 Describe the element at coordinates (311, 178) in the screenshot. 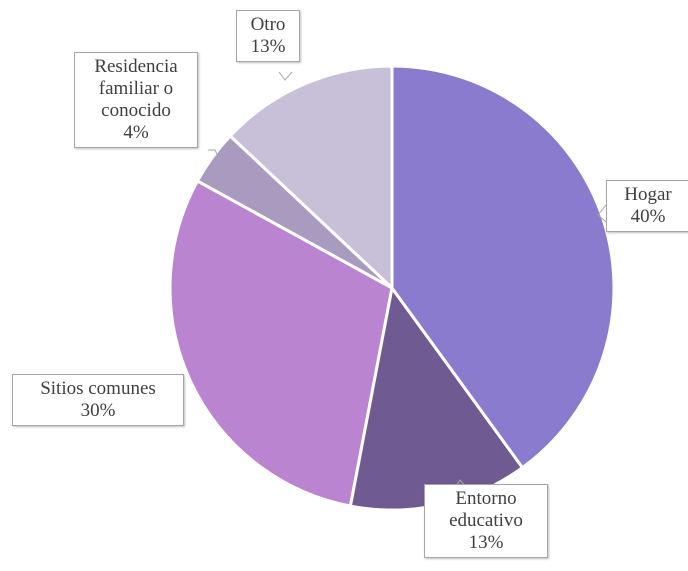

I see `slice` at that location.